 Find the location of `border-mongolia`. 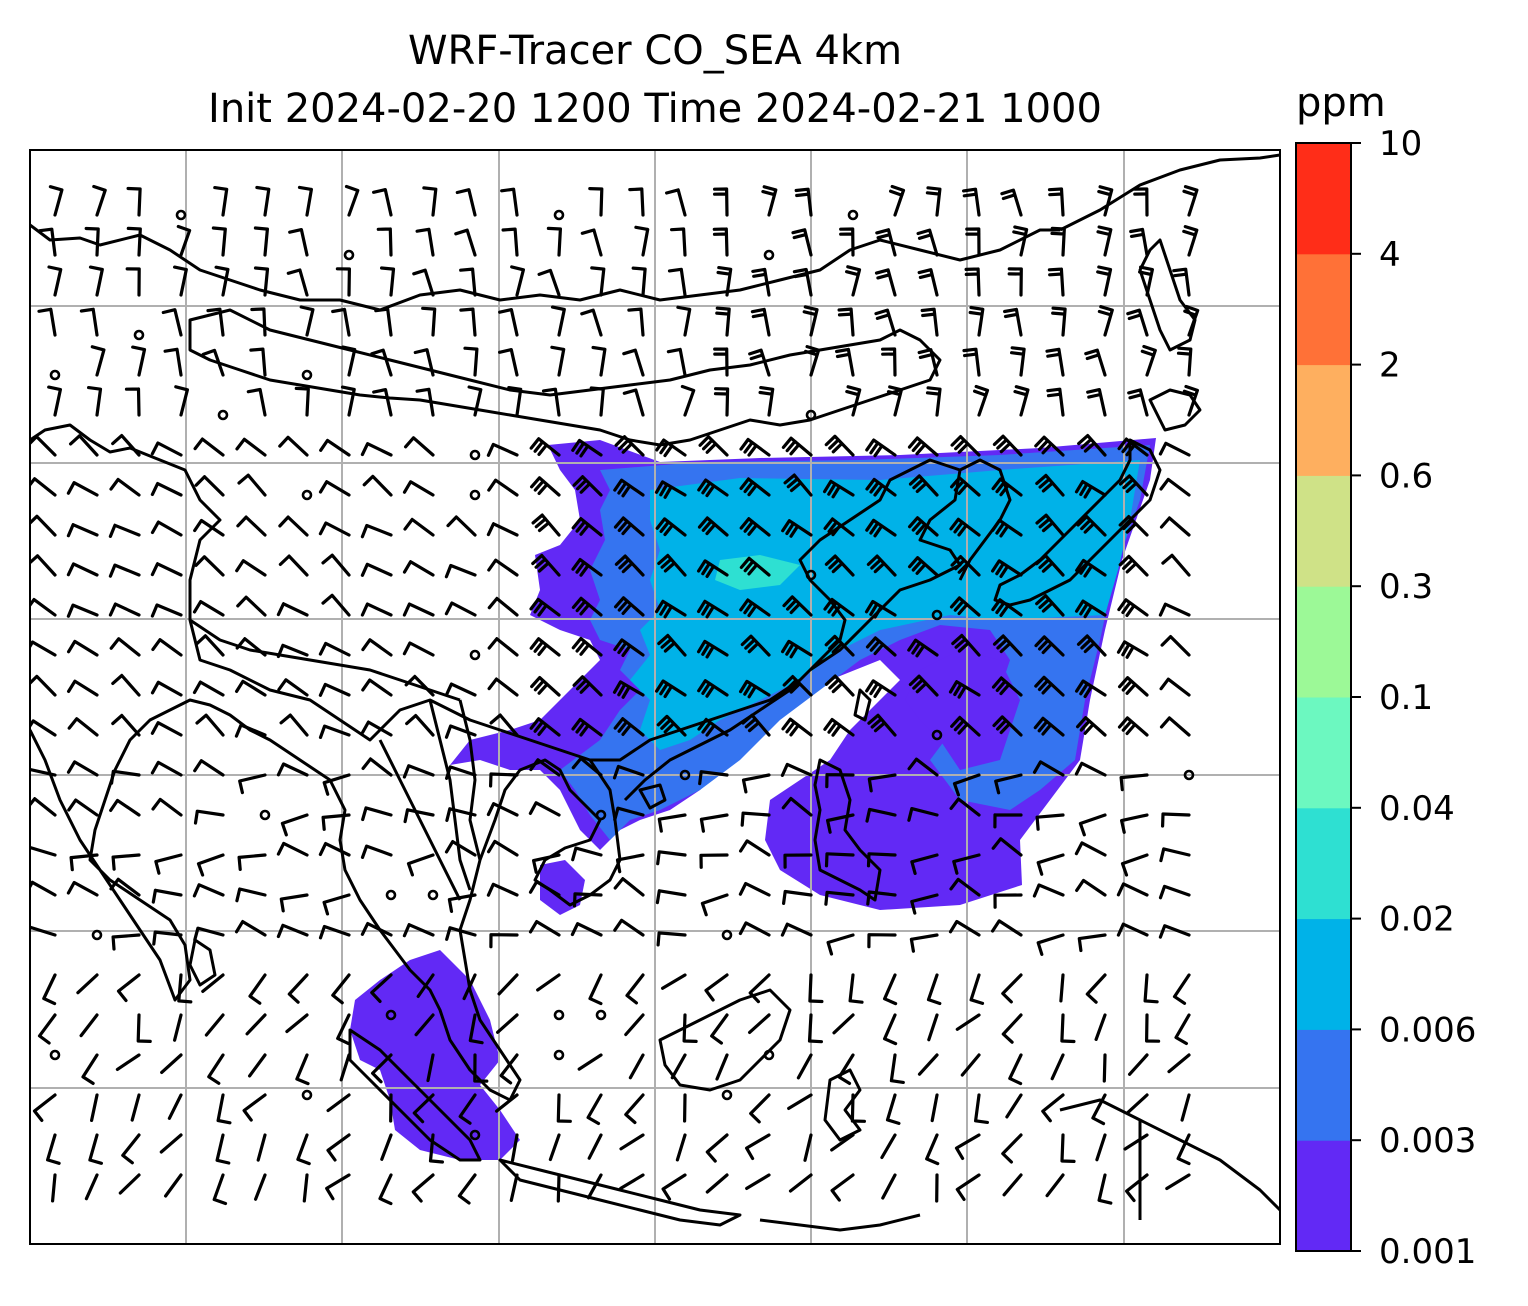

border-mongolia is located at coordinates (565, 377).